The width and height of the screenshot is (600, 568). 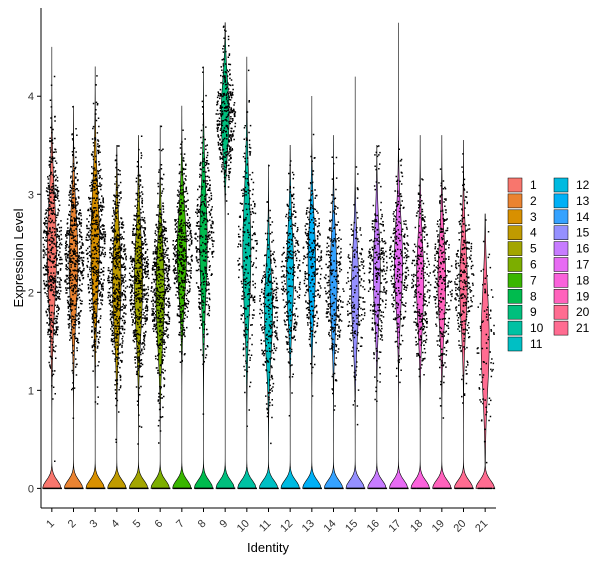 I want to click on legend-label: 20, so click(x=583, y=312).